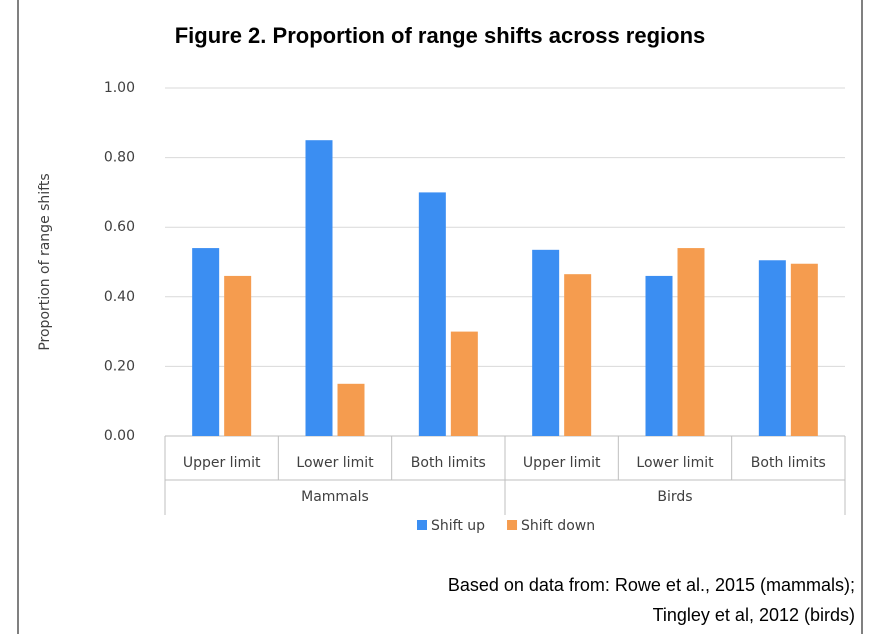 Image resolution: width=873 pixels, height=634 pixels. What do you see at coordinates (119, 366) in the screenshot?
I see `y-tick-label: 0.20` at bounding box center [119, 366].